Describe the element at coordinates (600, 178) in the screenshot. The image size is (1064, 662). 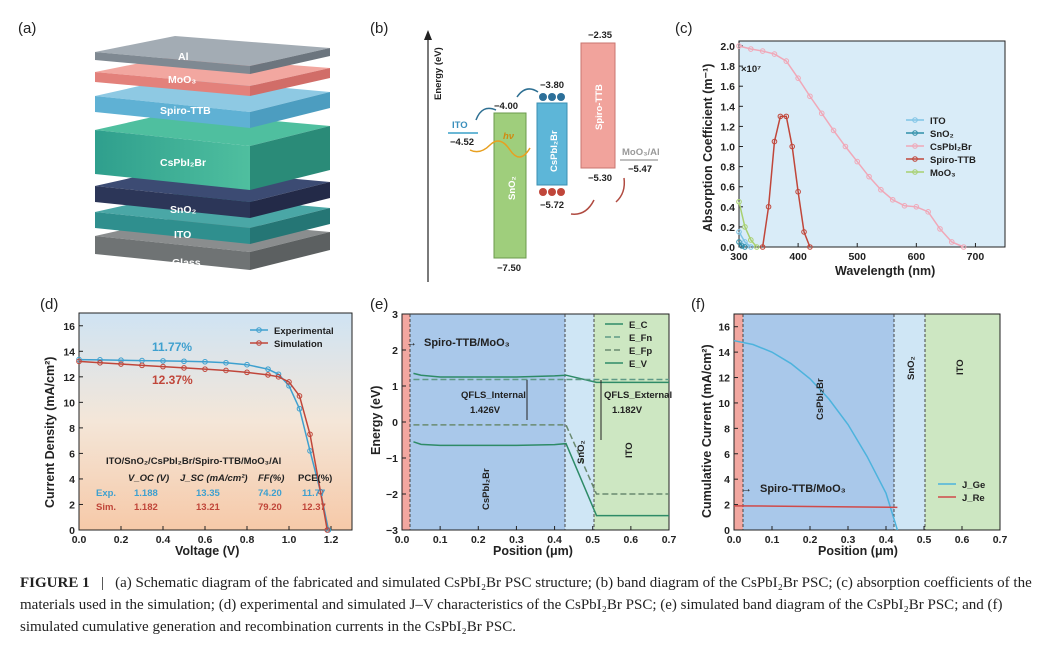
I see `spiro-vb: −5.30` at that location.